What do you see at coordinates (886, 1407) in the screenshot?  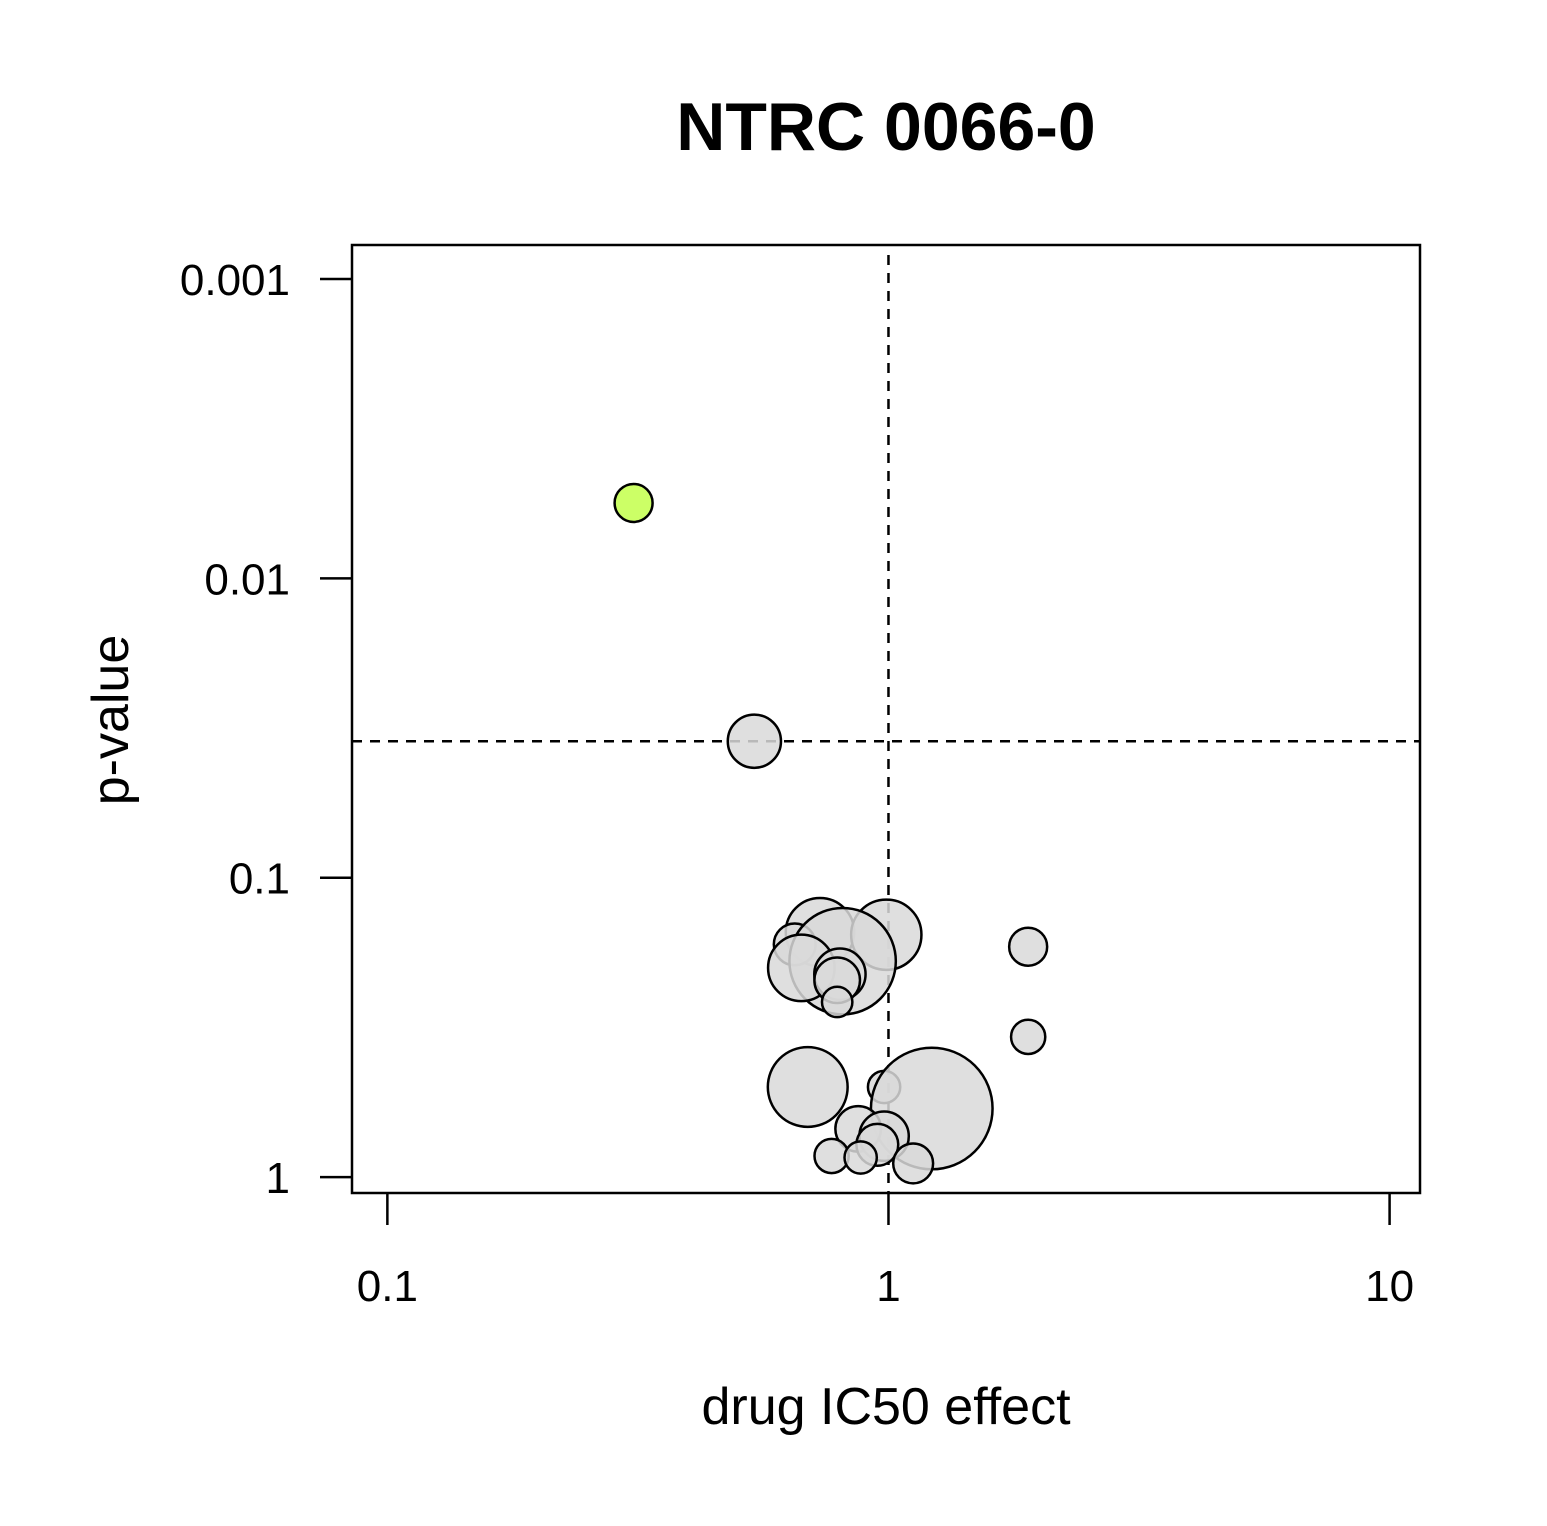 I see `x-axis-label: drug IC50 effect` at bounding box center [886, 1407].